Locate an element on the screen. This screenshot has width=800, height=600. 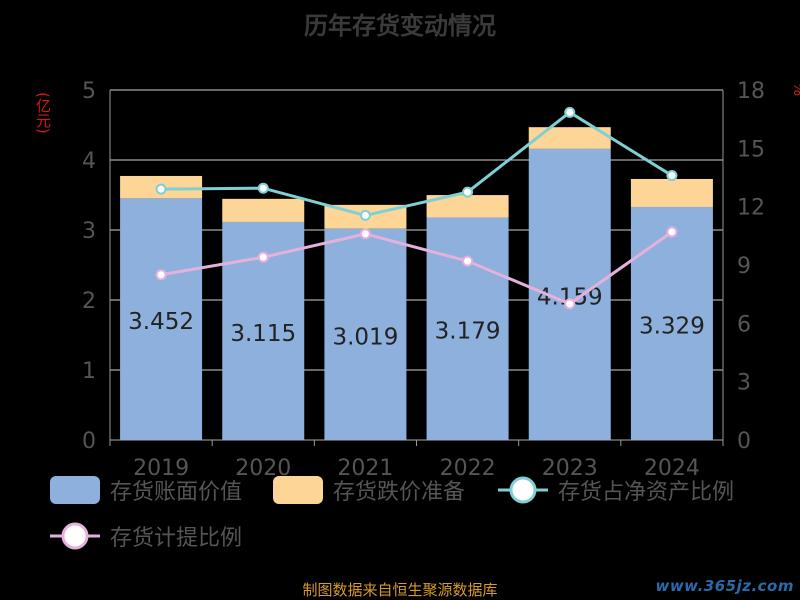
watermark: www.365jz.com is located at coordinates (724, 586).